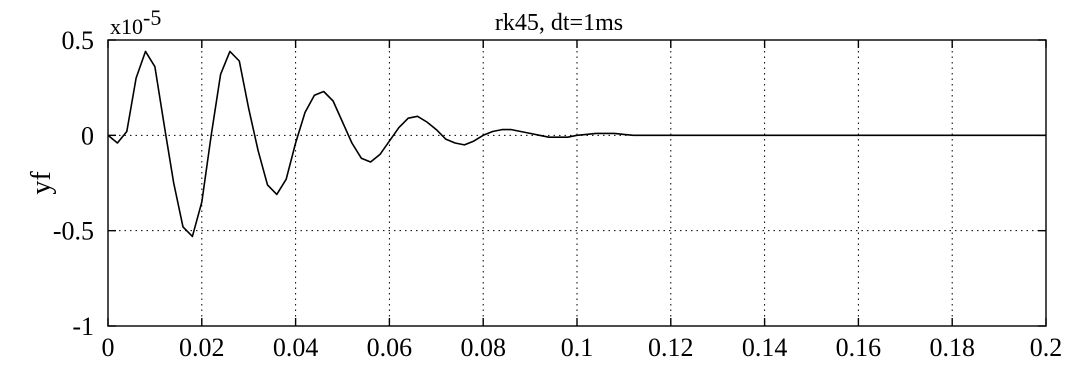 This screenshot has height=365, width=1082. I want to click on y-axis-label: yf, so click(41, 183).